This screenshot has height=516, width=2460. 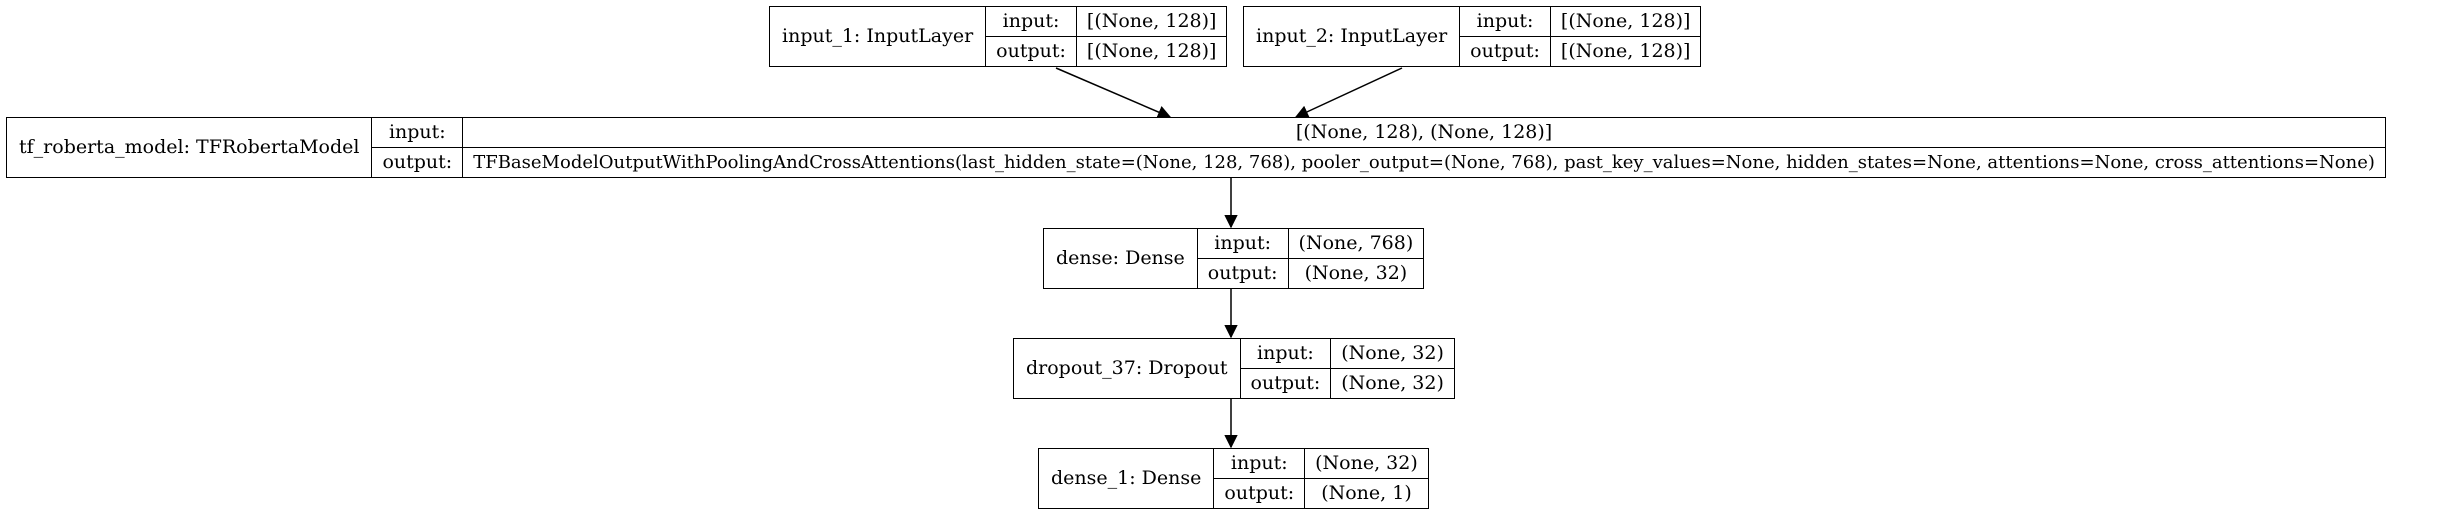 What do you see at coordinates (1113, 93) in the screenshot?
I see `edge-input_1-to-tf_roberta_model` at bounding box center [1113, 93].